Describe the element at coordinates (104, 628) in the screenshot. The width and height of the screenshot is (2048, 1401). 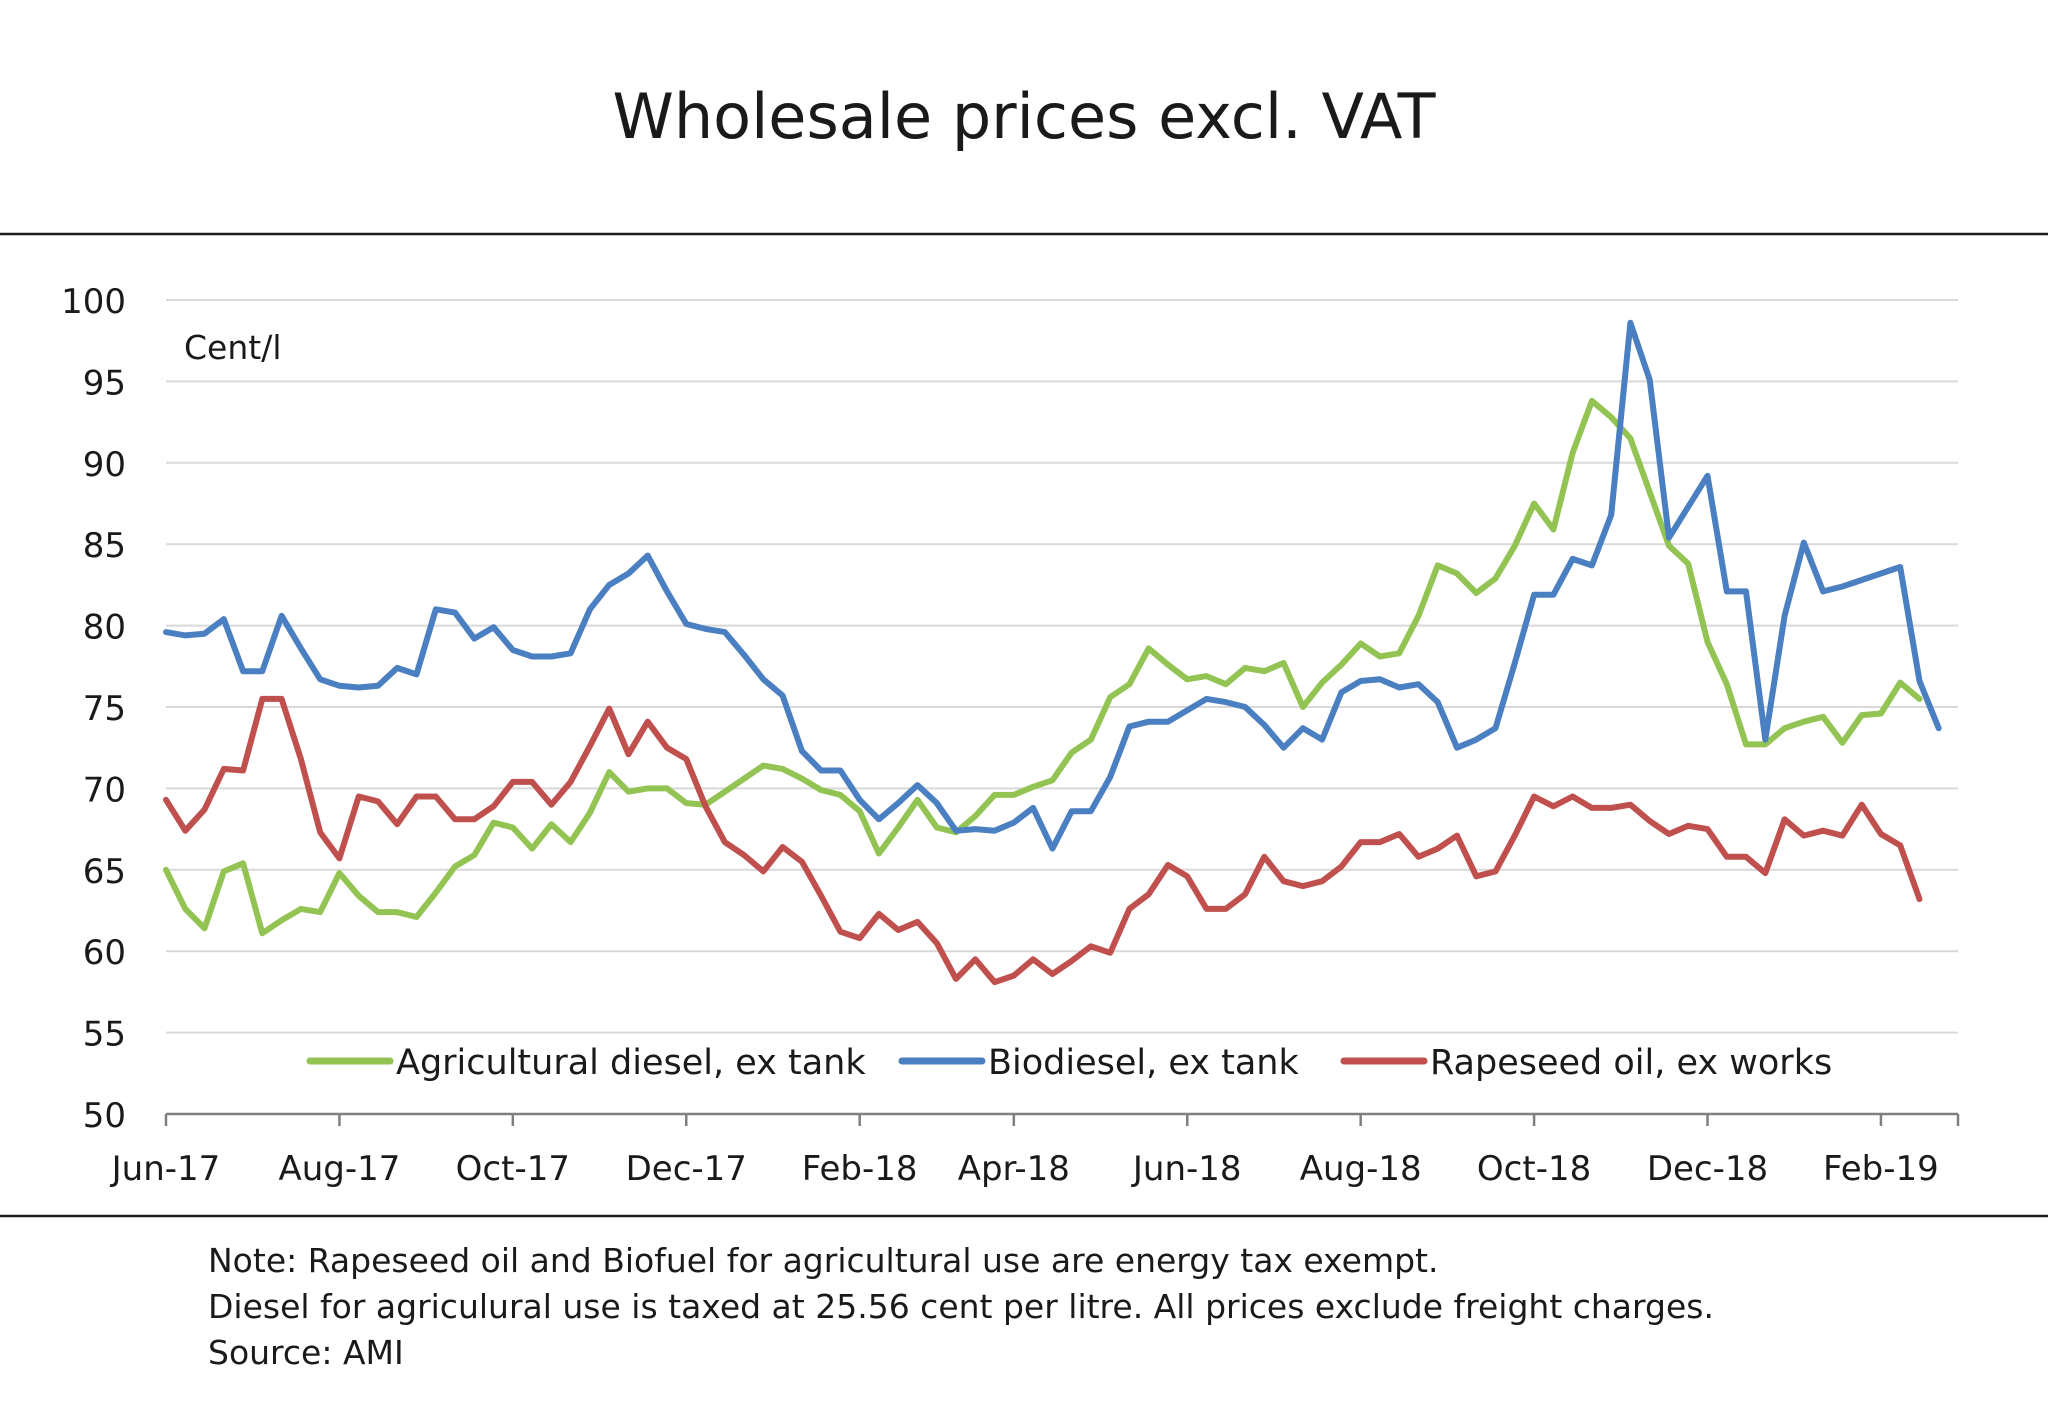
I see `y-tick-label: 80` at that location.